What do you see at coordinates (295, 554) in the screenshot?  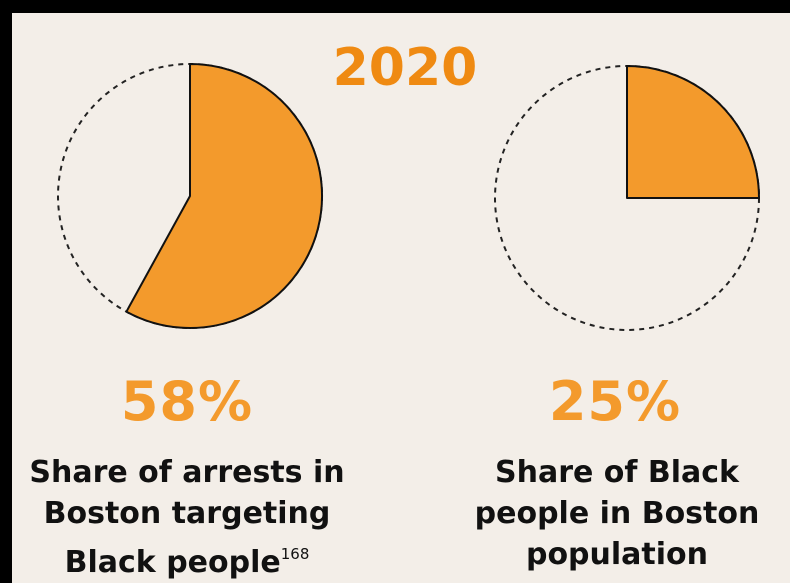 I see `footnote-marker: 168` at bounding box center [295, 554].